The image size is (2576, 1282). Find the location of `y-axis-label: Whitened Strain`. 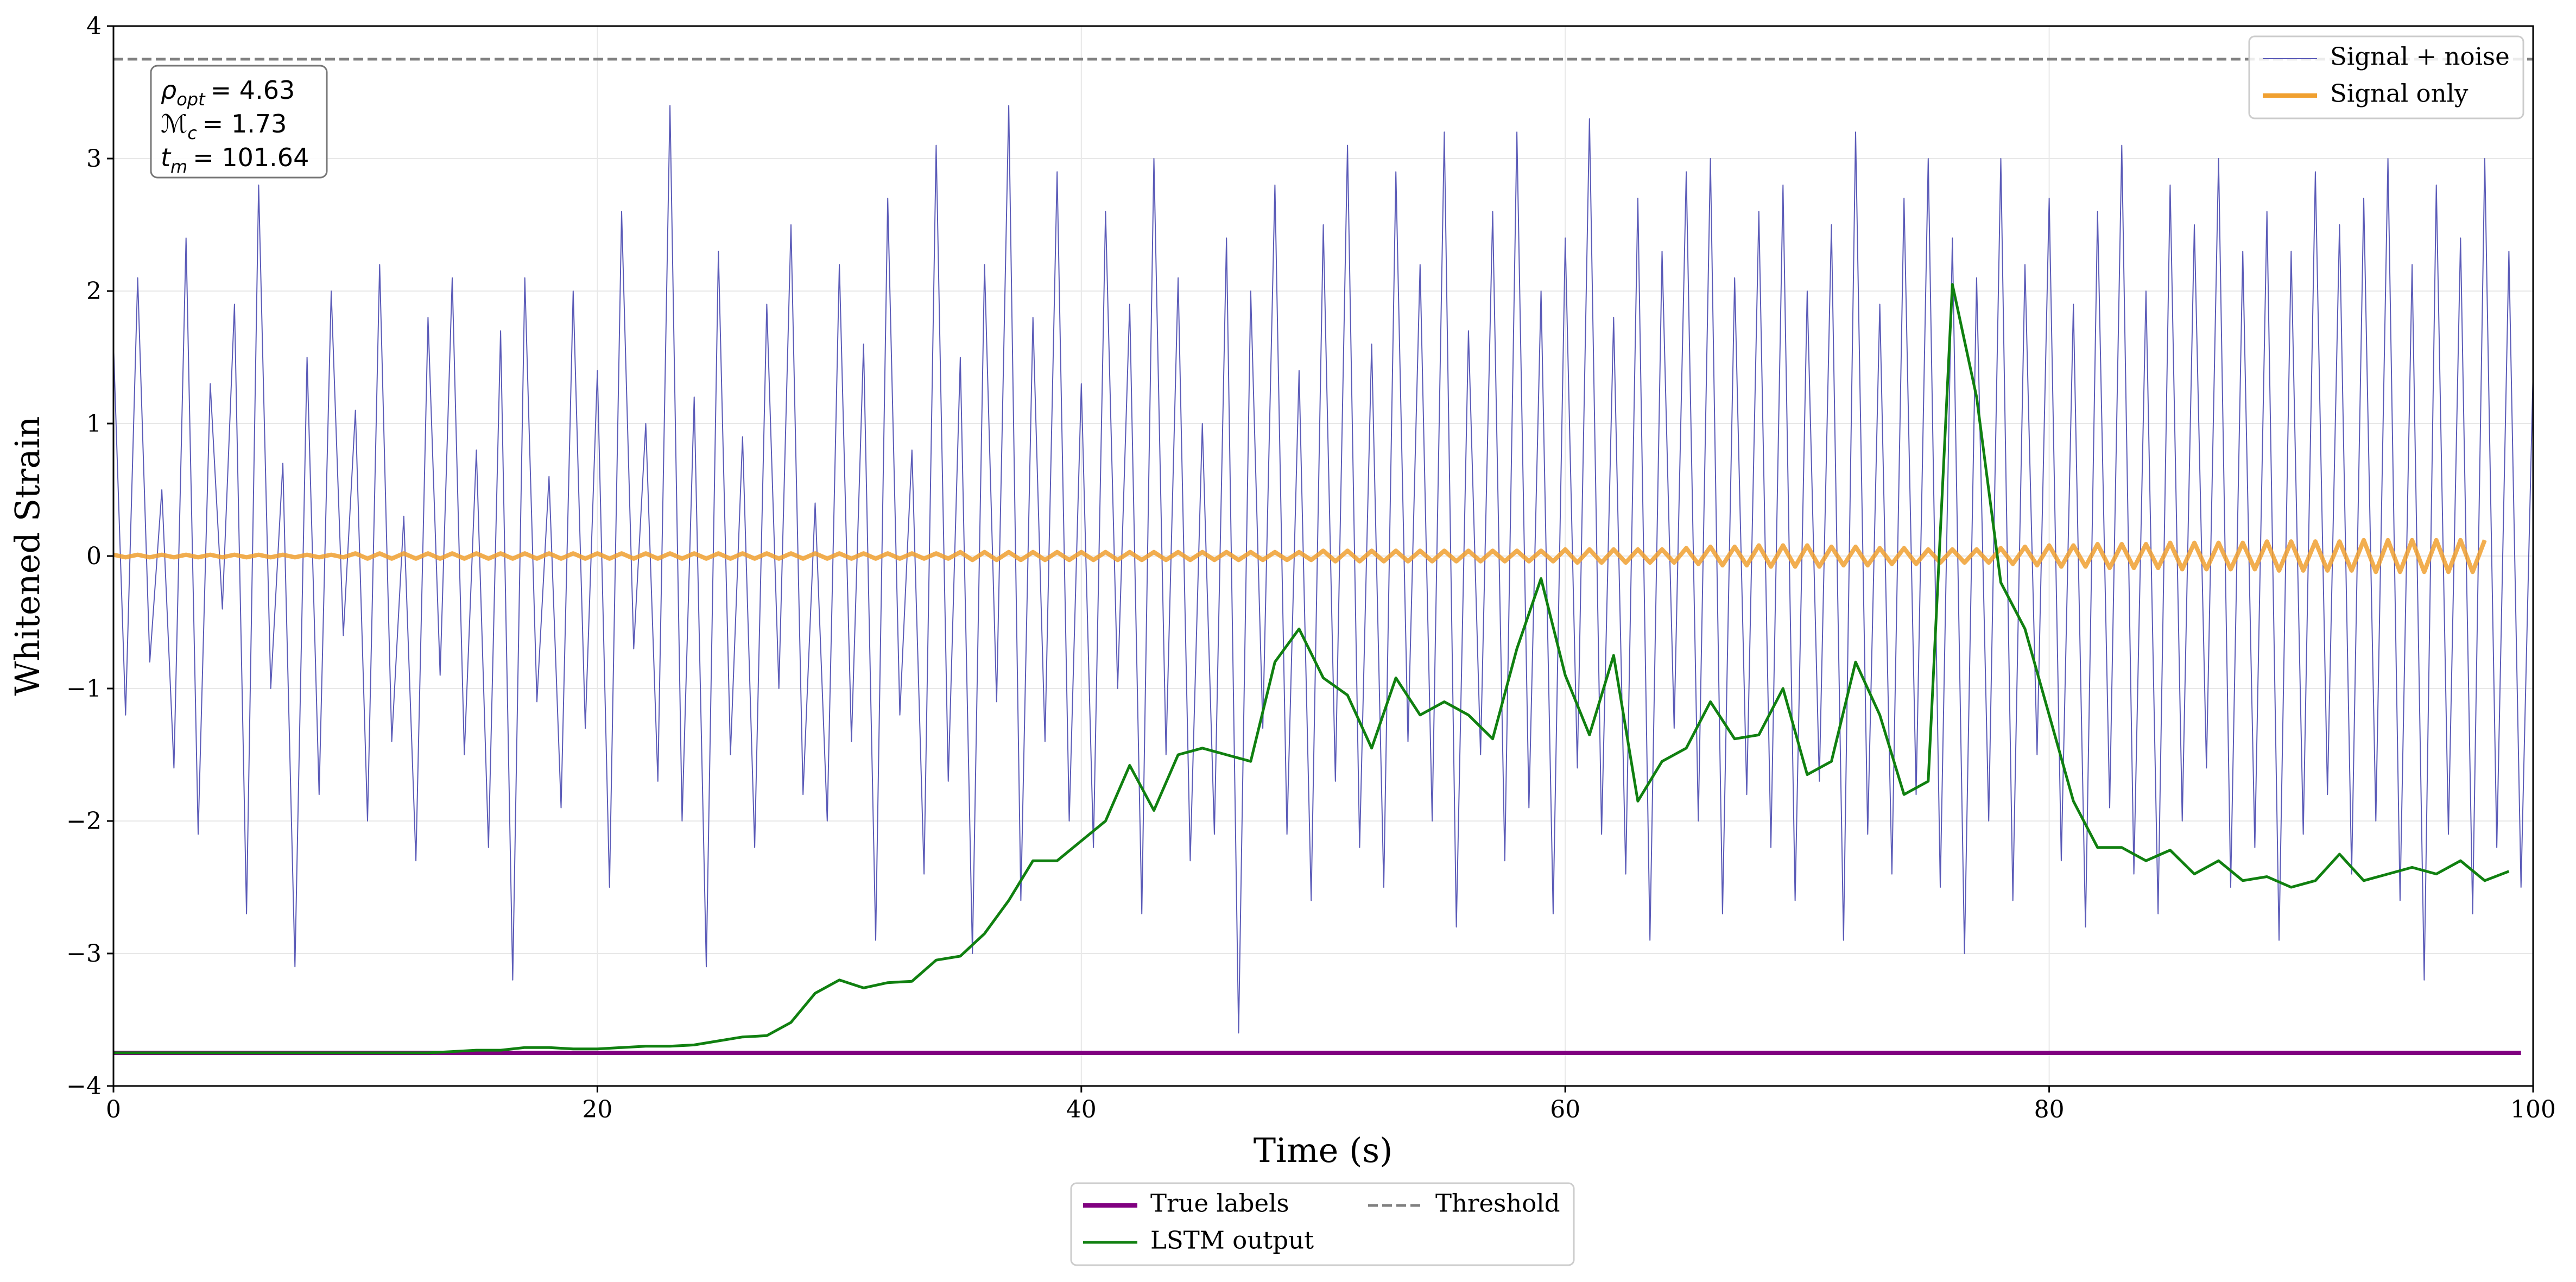

y-axis-label: Whitened Strain is located at coordinates (27, 556).